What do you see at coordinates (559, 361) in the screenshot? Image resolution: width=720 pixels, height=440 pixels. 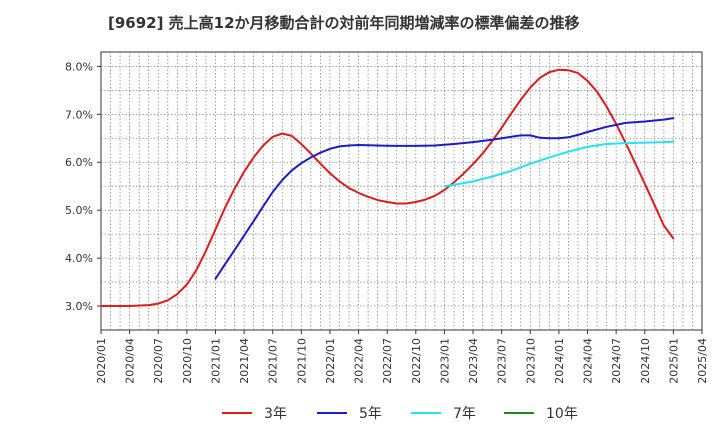 I see `x-tick-label: 2024/01` at bounding box center [559, 361].